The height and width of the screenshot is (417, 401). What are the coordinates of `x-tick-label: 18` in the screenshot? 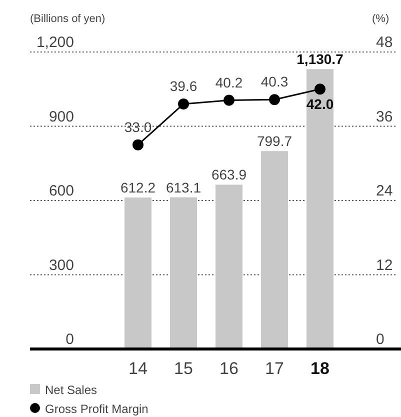 It's located at (320, 368).